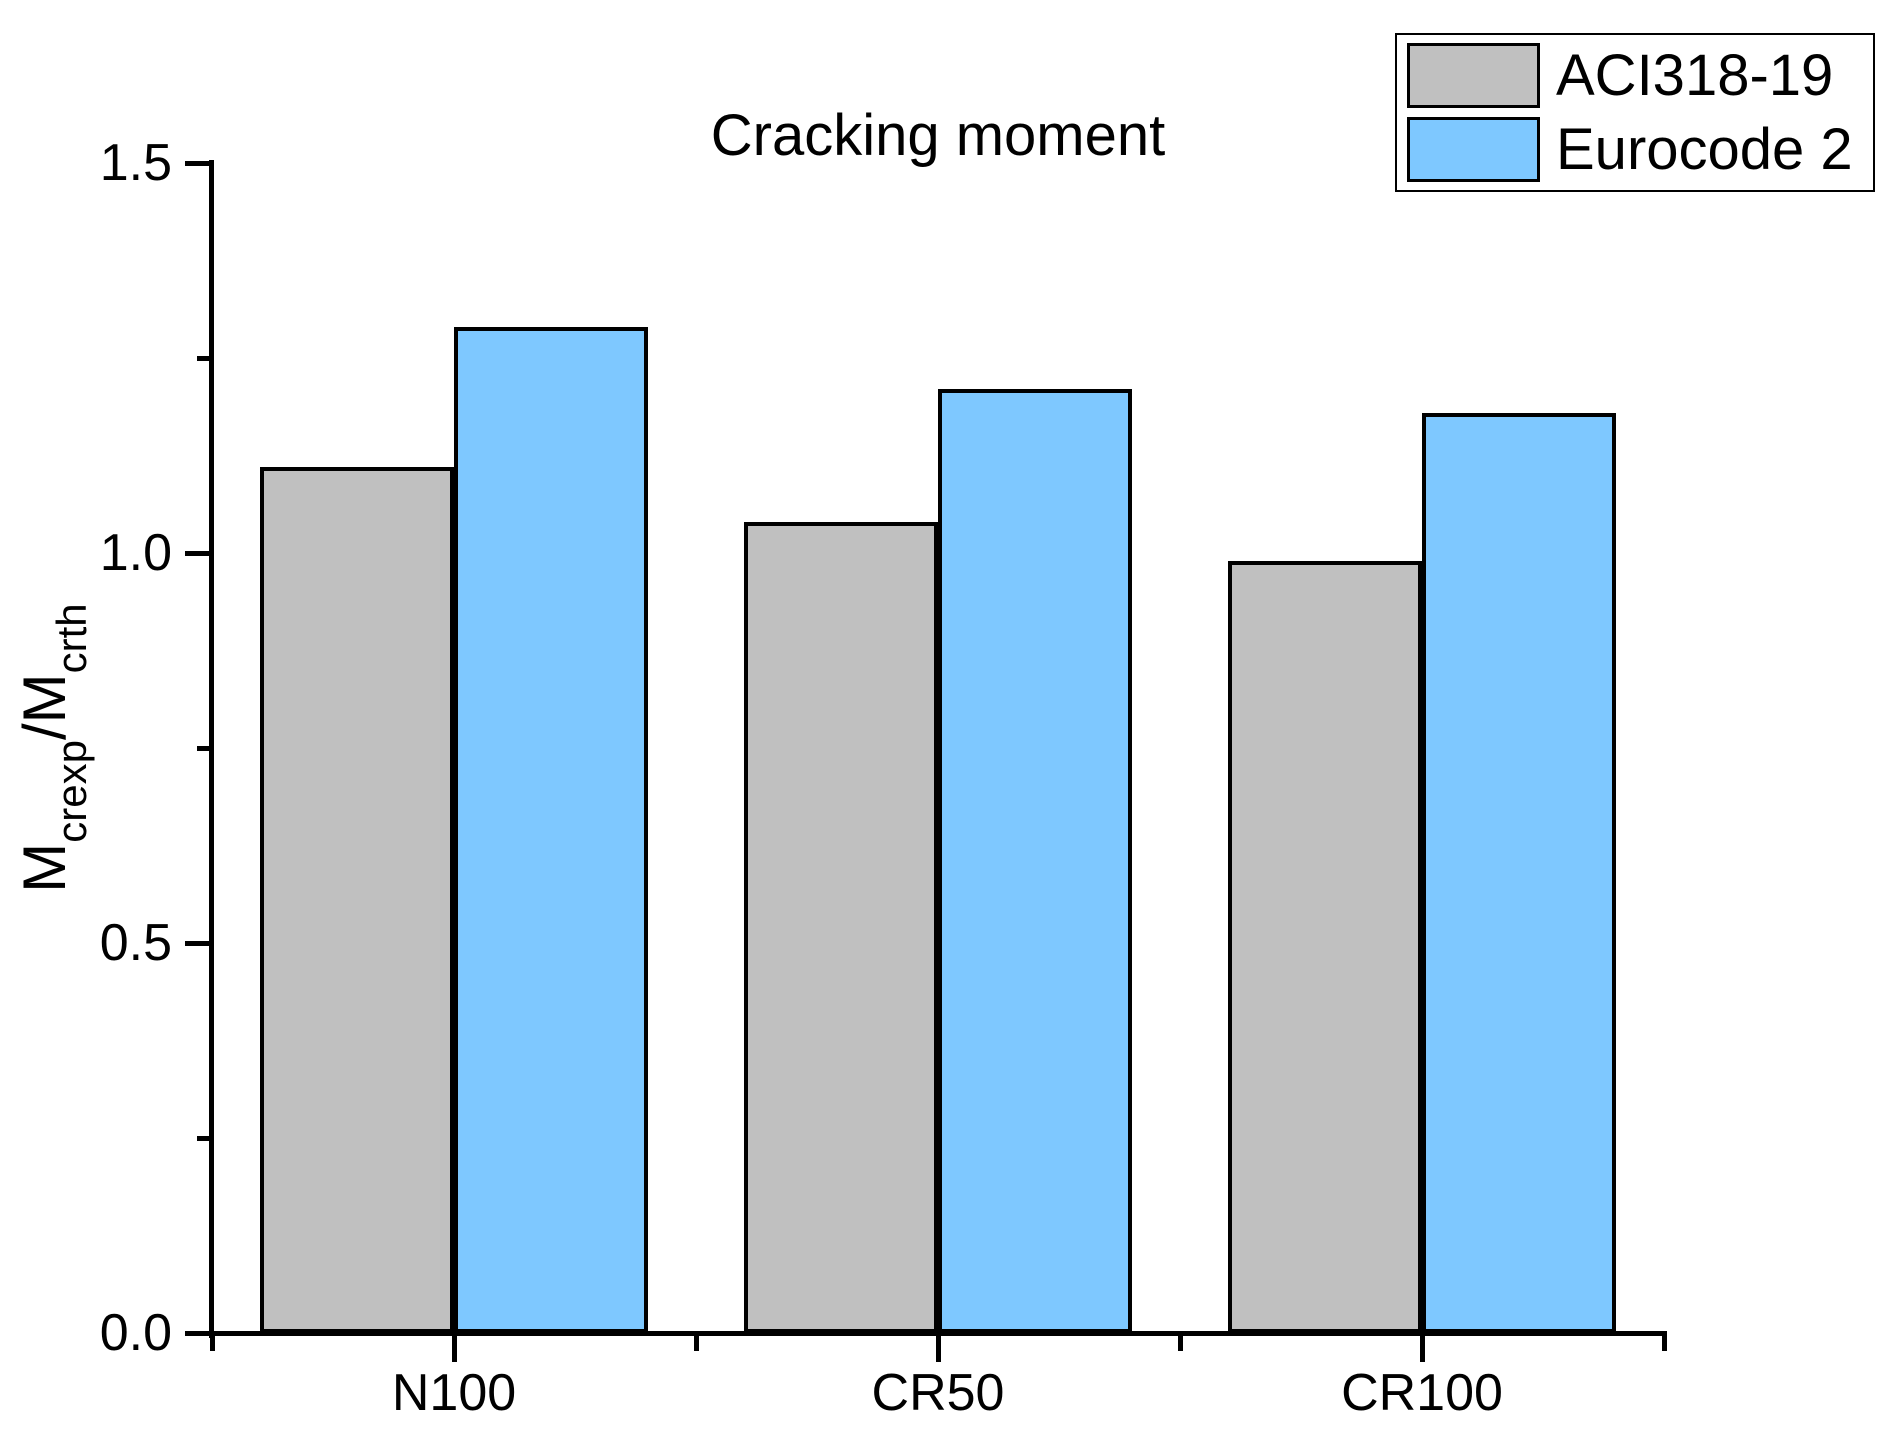  What do you see at coordinates (938, 1393) in the screenshot?
I see `x-tick-label: CR50` at bounding box center [938, 1393].